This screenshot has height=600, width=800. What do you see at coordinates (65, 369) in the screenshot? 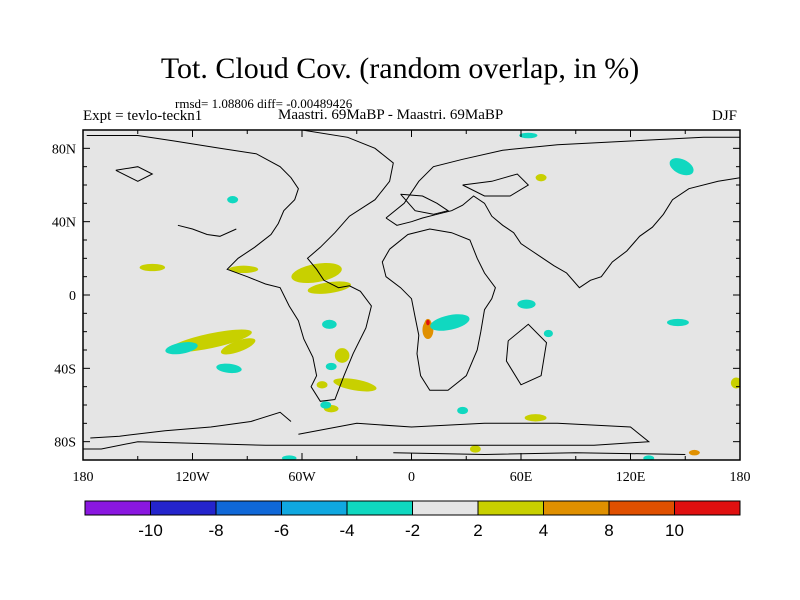
I see `y-tick-label: 40S` at bounding box center [65, 369].